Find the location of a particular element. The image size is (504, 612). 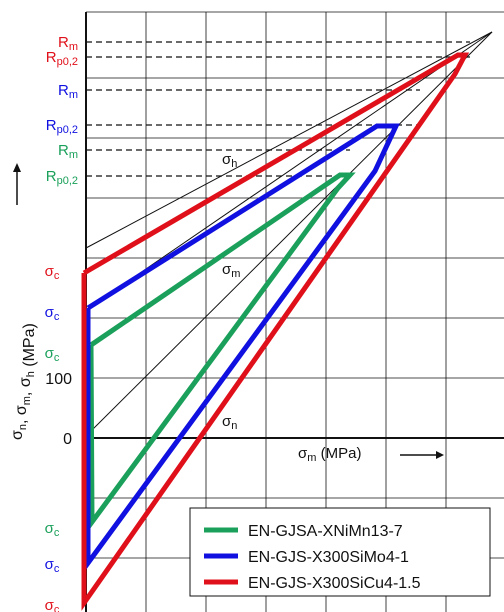

legend-label: EN-GJS-X300SiMo4-1 is located at coordinates (328, 557).